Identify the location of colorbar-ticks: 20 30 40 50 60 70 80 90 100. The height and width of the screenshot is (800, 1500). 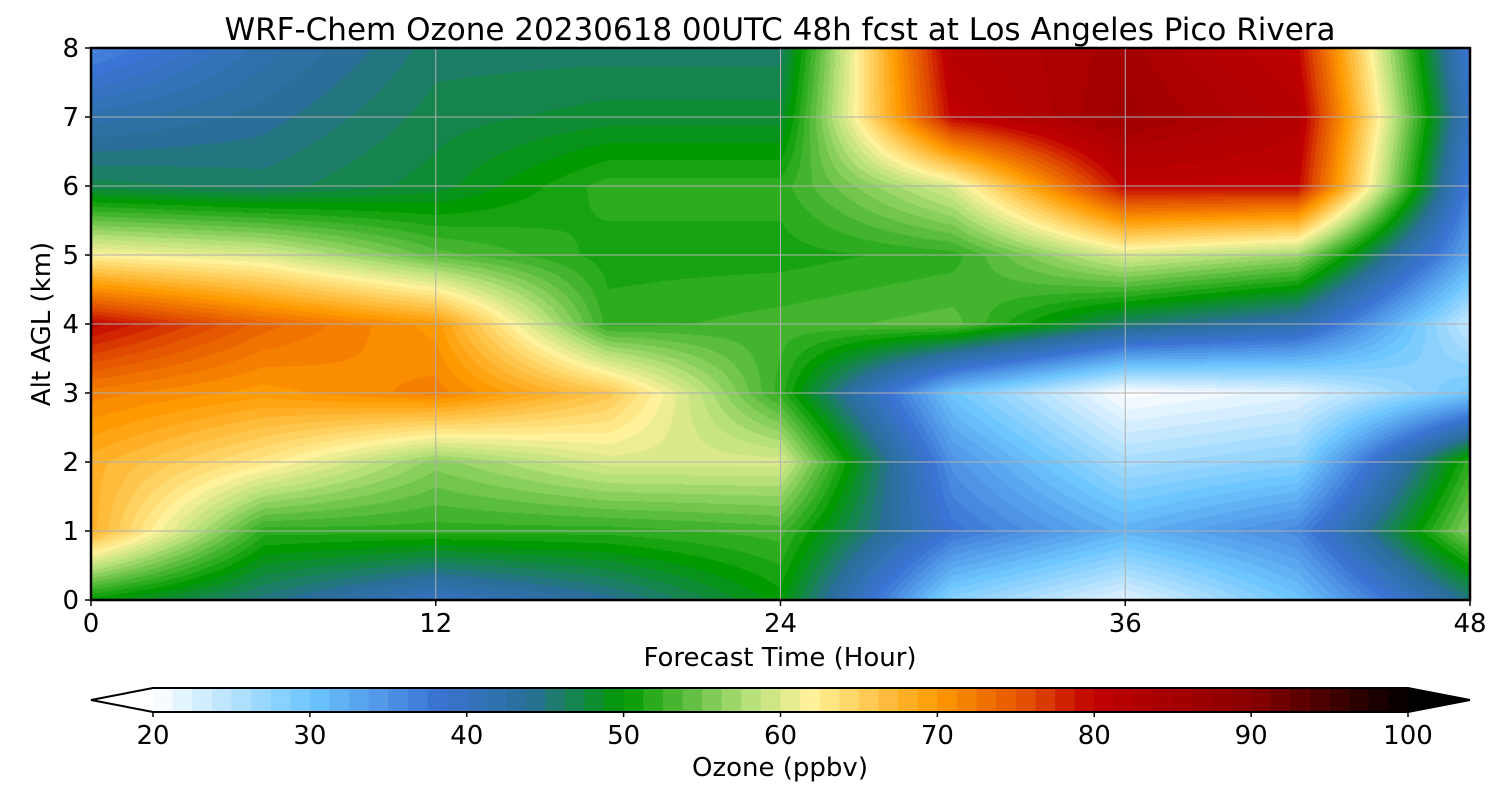
(784, 731).